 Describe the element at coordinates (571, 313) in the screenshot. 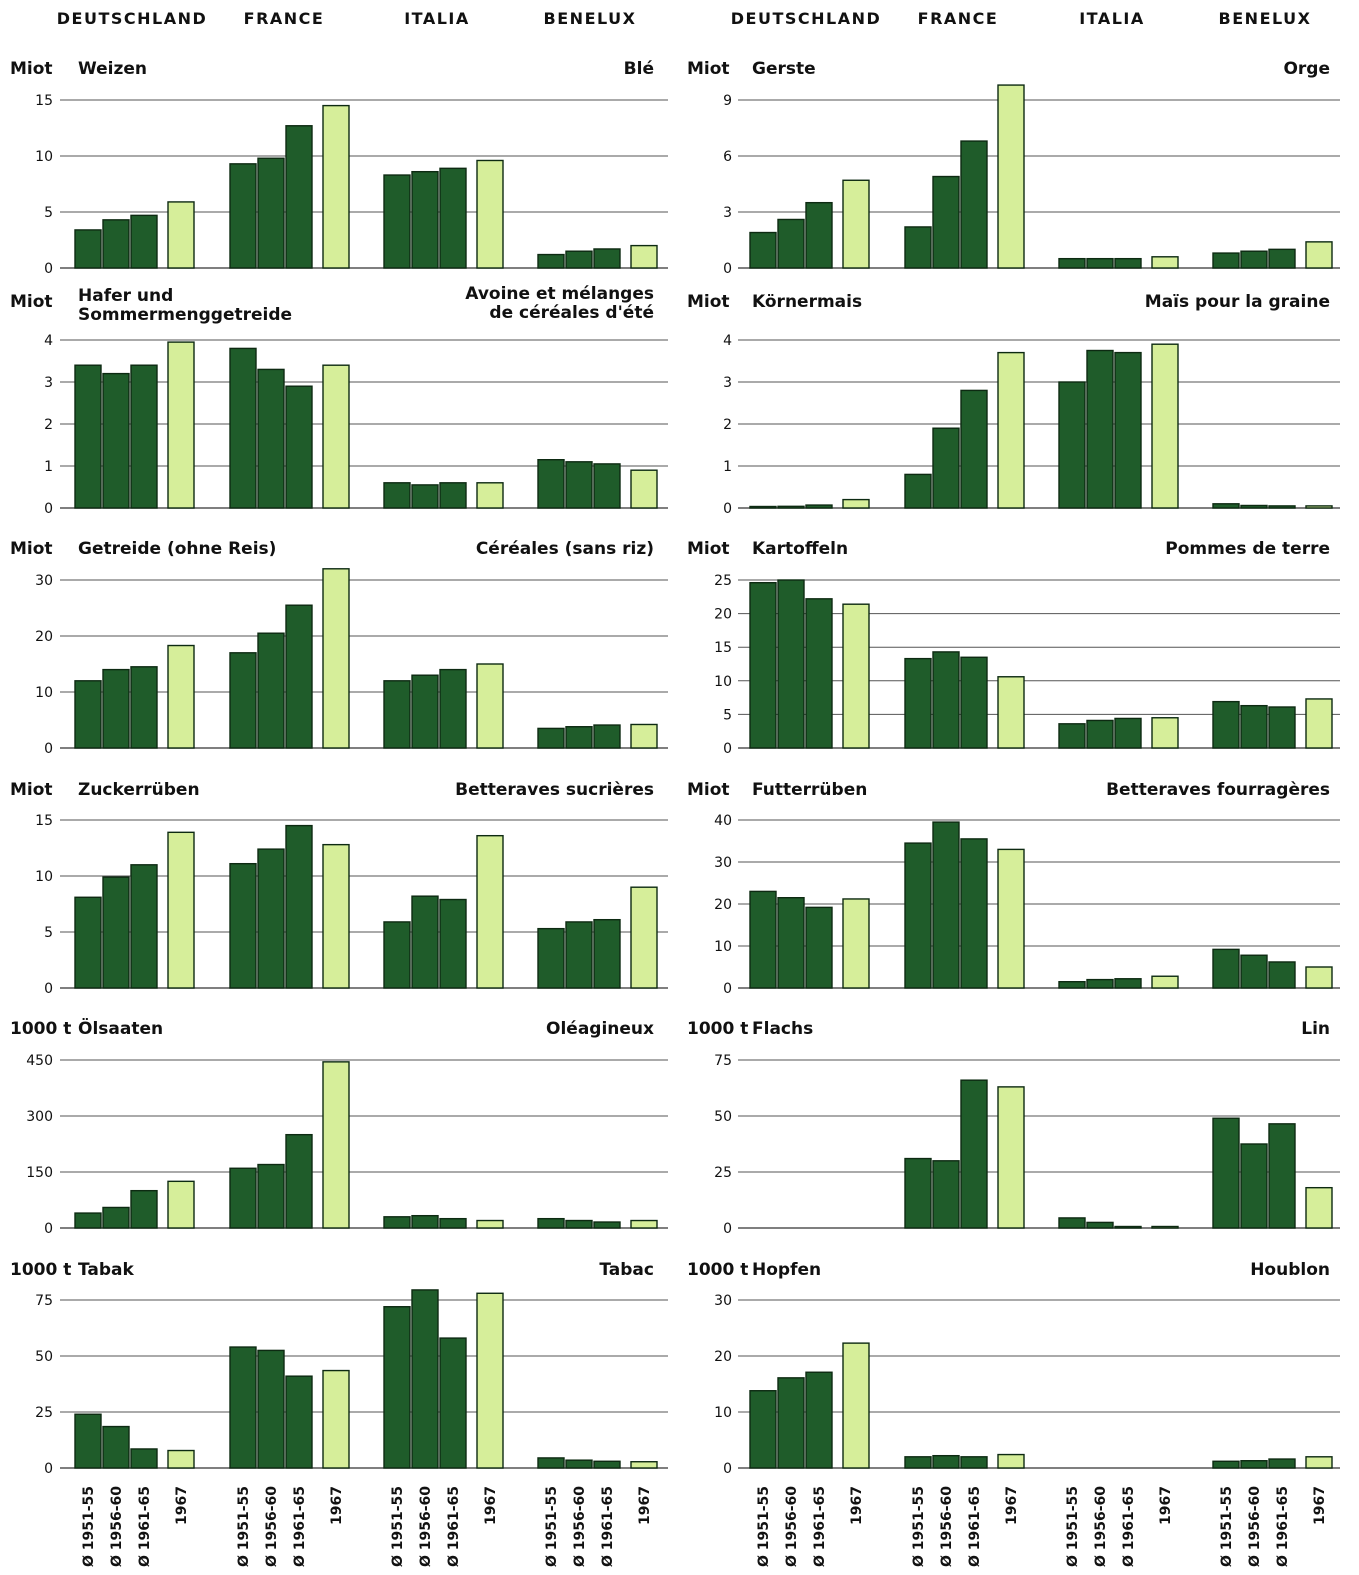

I see `chart-title-fr: de céréales d'été` at that location.